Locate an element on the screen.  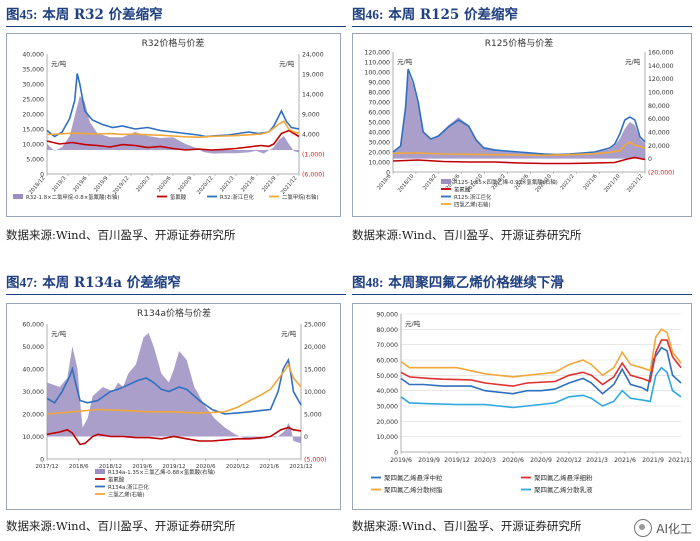
y2-tick-label: (20,000) is located at coordinates (661, 173).